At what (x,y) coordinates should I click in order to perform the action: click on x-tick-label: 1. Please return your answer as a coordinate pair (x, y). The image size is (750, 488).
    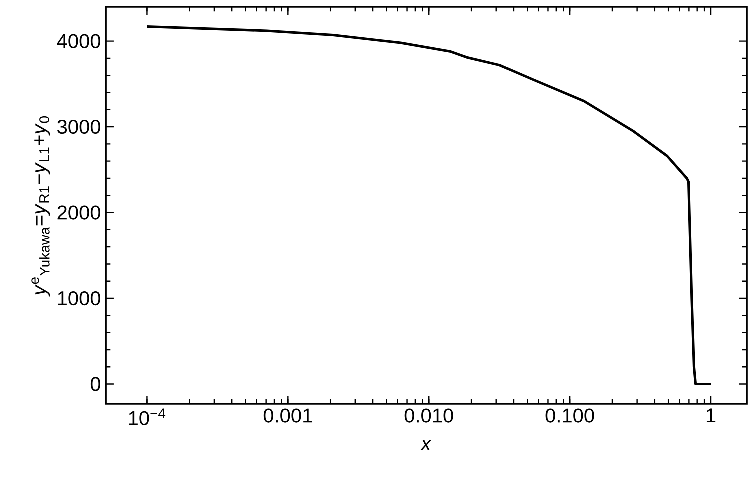
    Looking at the image, I should click on (711, 415).